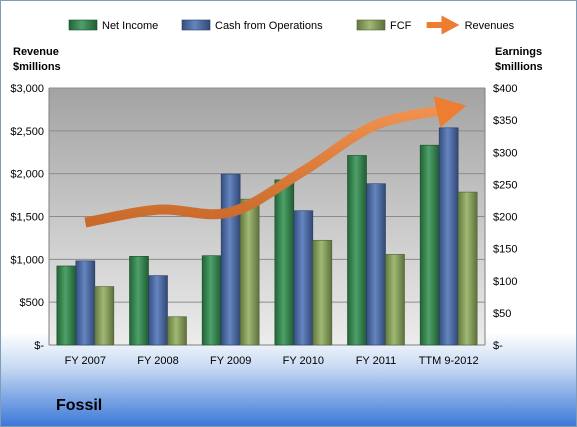  What do you see at coordinates (401, 26) in the screenshot?
I see `legend-label: FCF` at bounding box center [401, 26].